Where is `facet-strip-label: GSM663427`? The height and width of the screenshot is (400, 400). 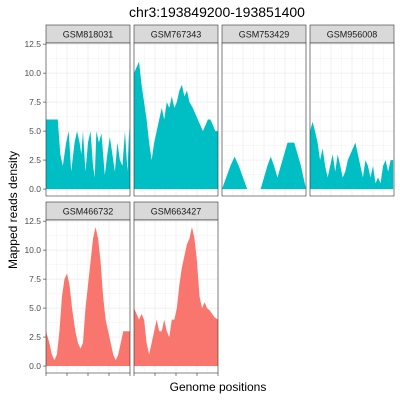 facet-strip-label: GSM663427 is located at coordinates (176, 212).